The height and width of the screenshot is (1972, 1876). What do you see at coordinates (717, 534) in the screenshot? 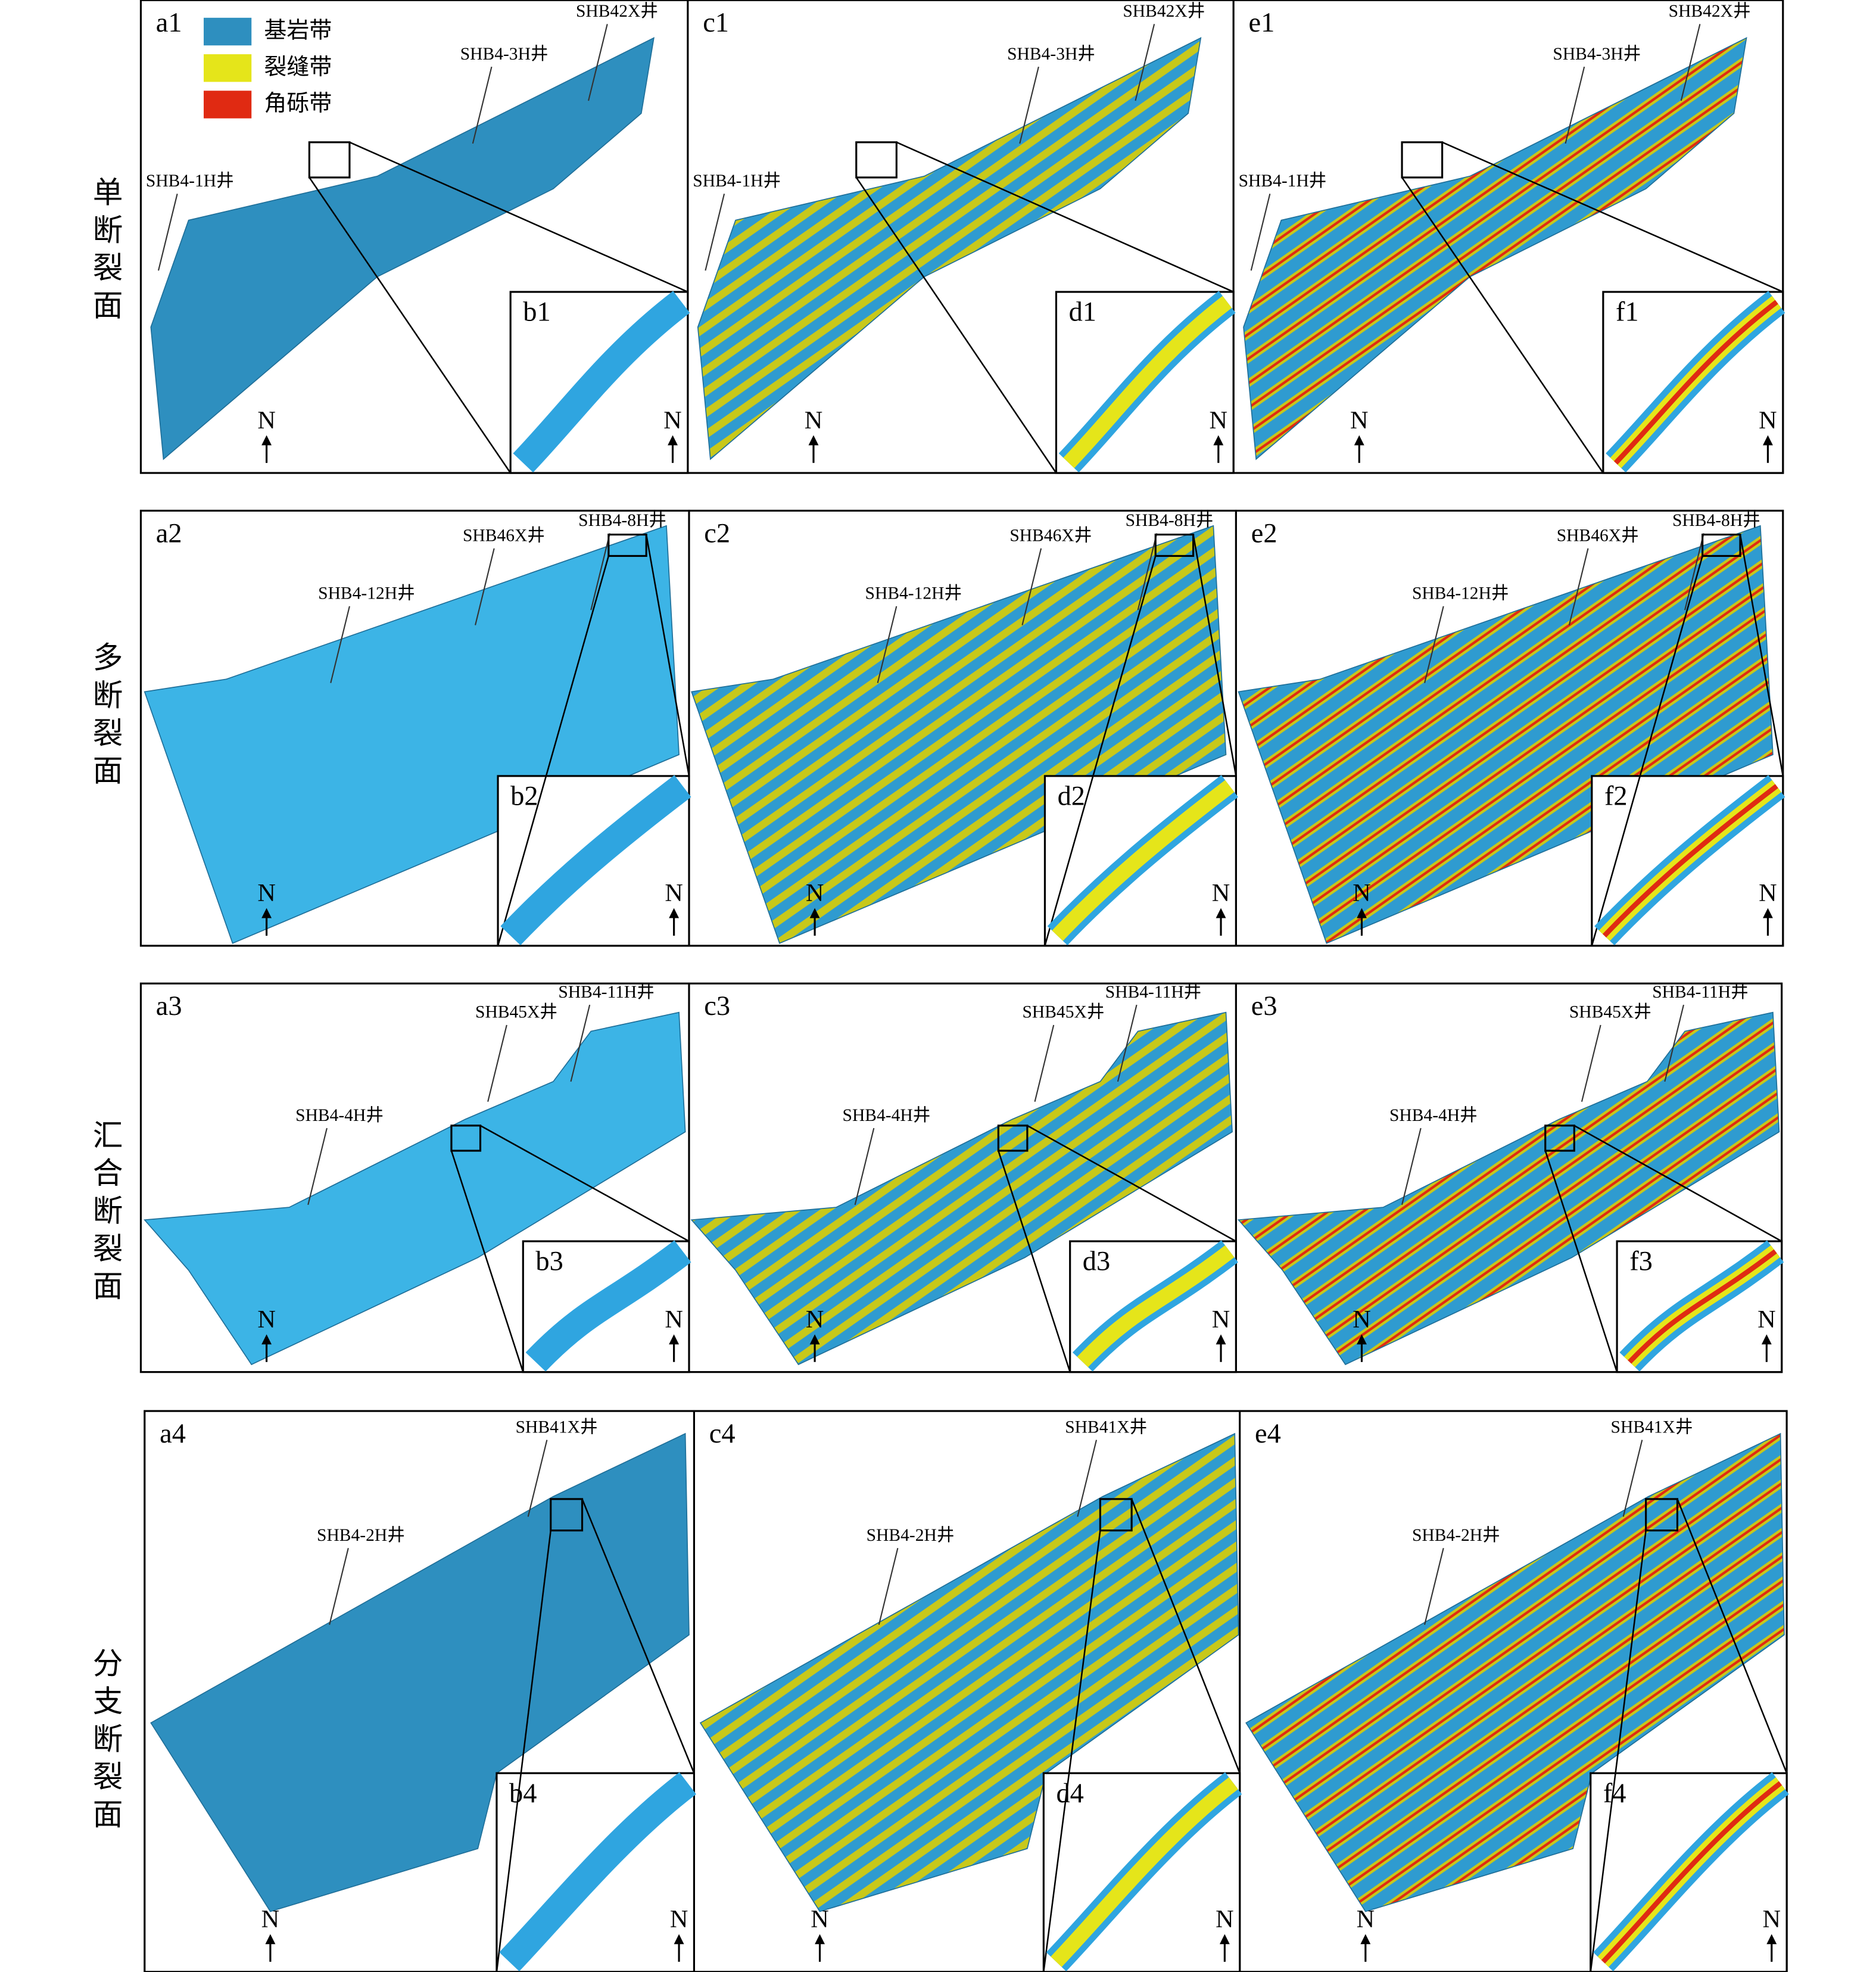
I see `panel-label: c2` at bounding box center [717, 534].